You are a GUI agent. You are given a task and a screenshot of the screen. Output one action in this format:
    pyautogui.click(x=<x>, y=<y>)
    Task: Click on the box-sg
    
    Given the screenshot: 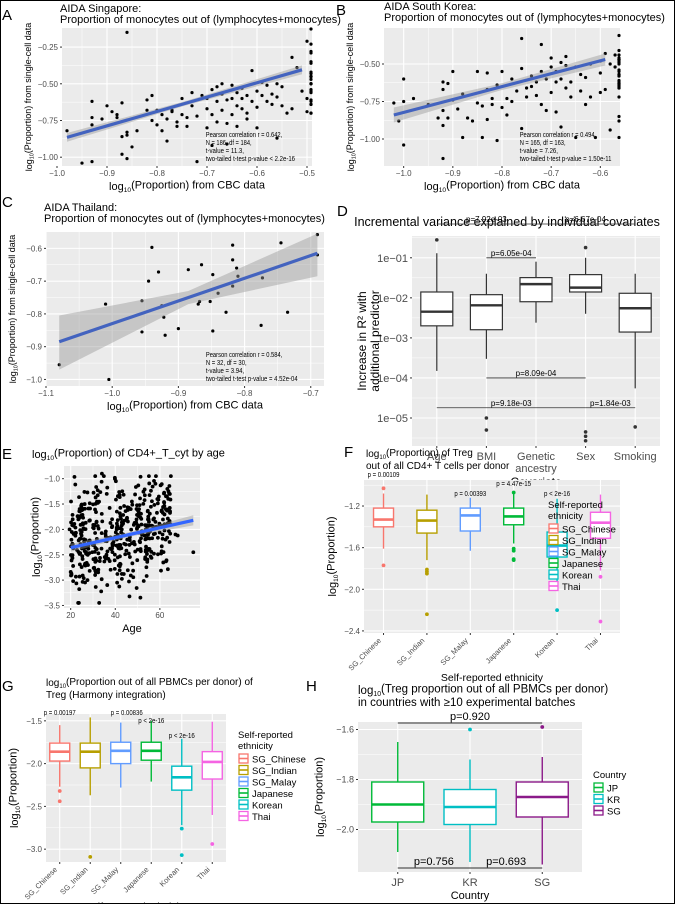 What is the action you would take?
    pyautogui.click(x=542, y=795)
    